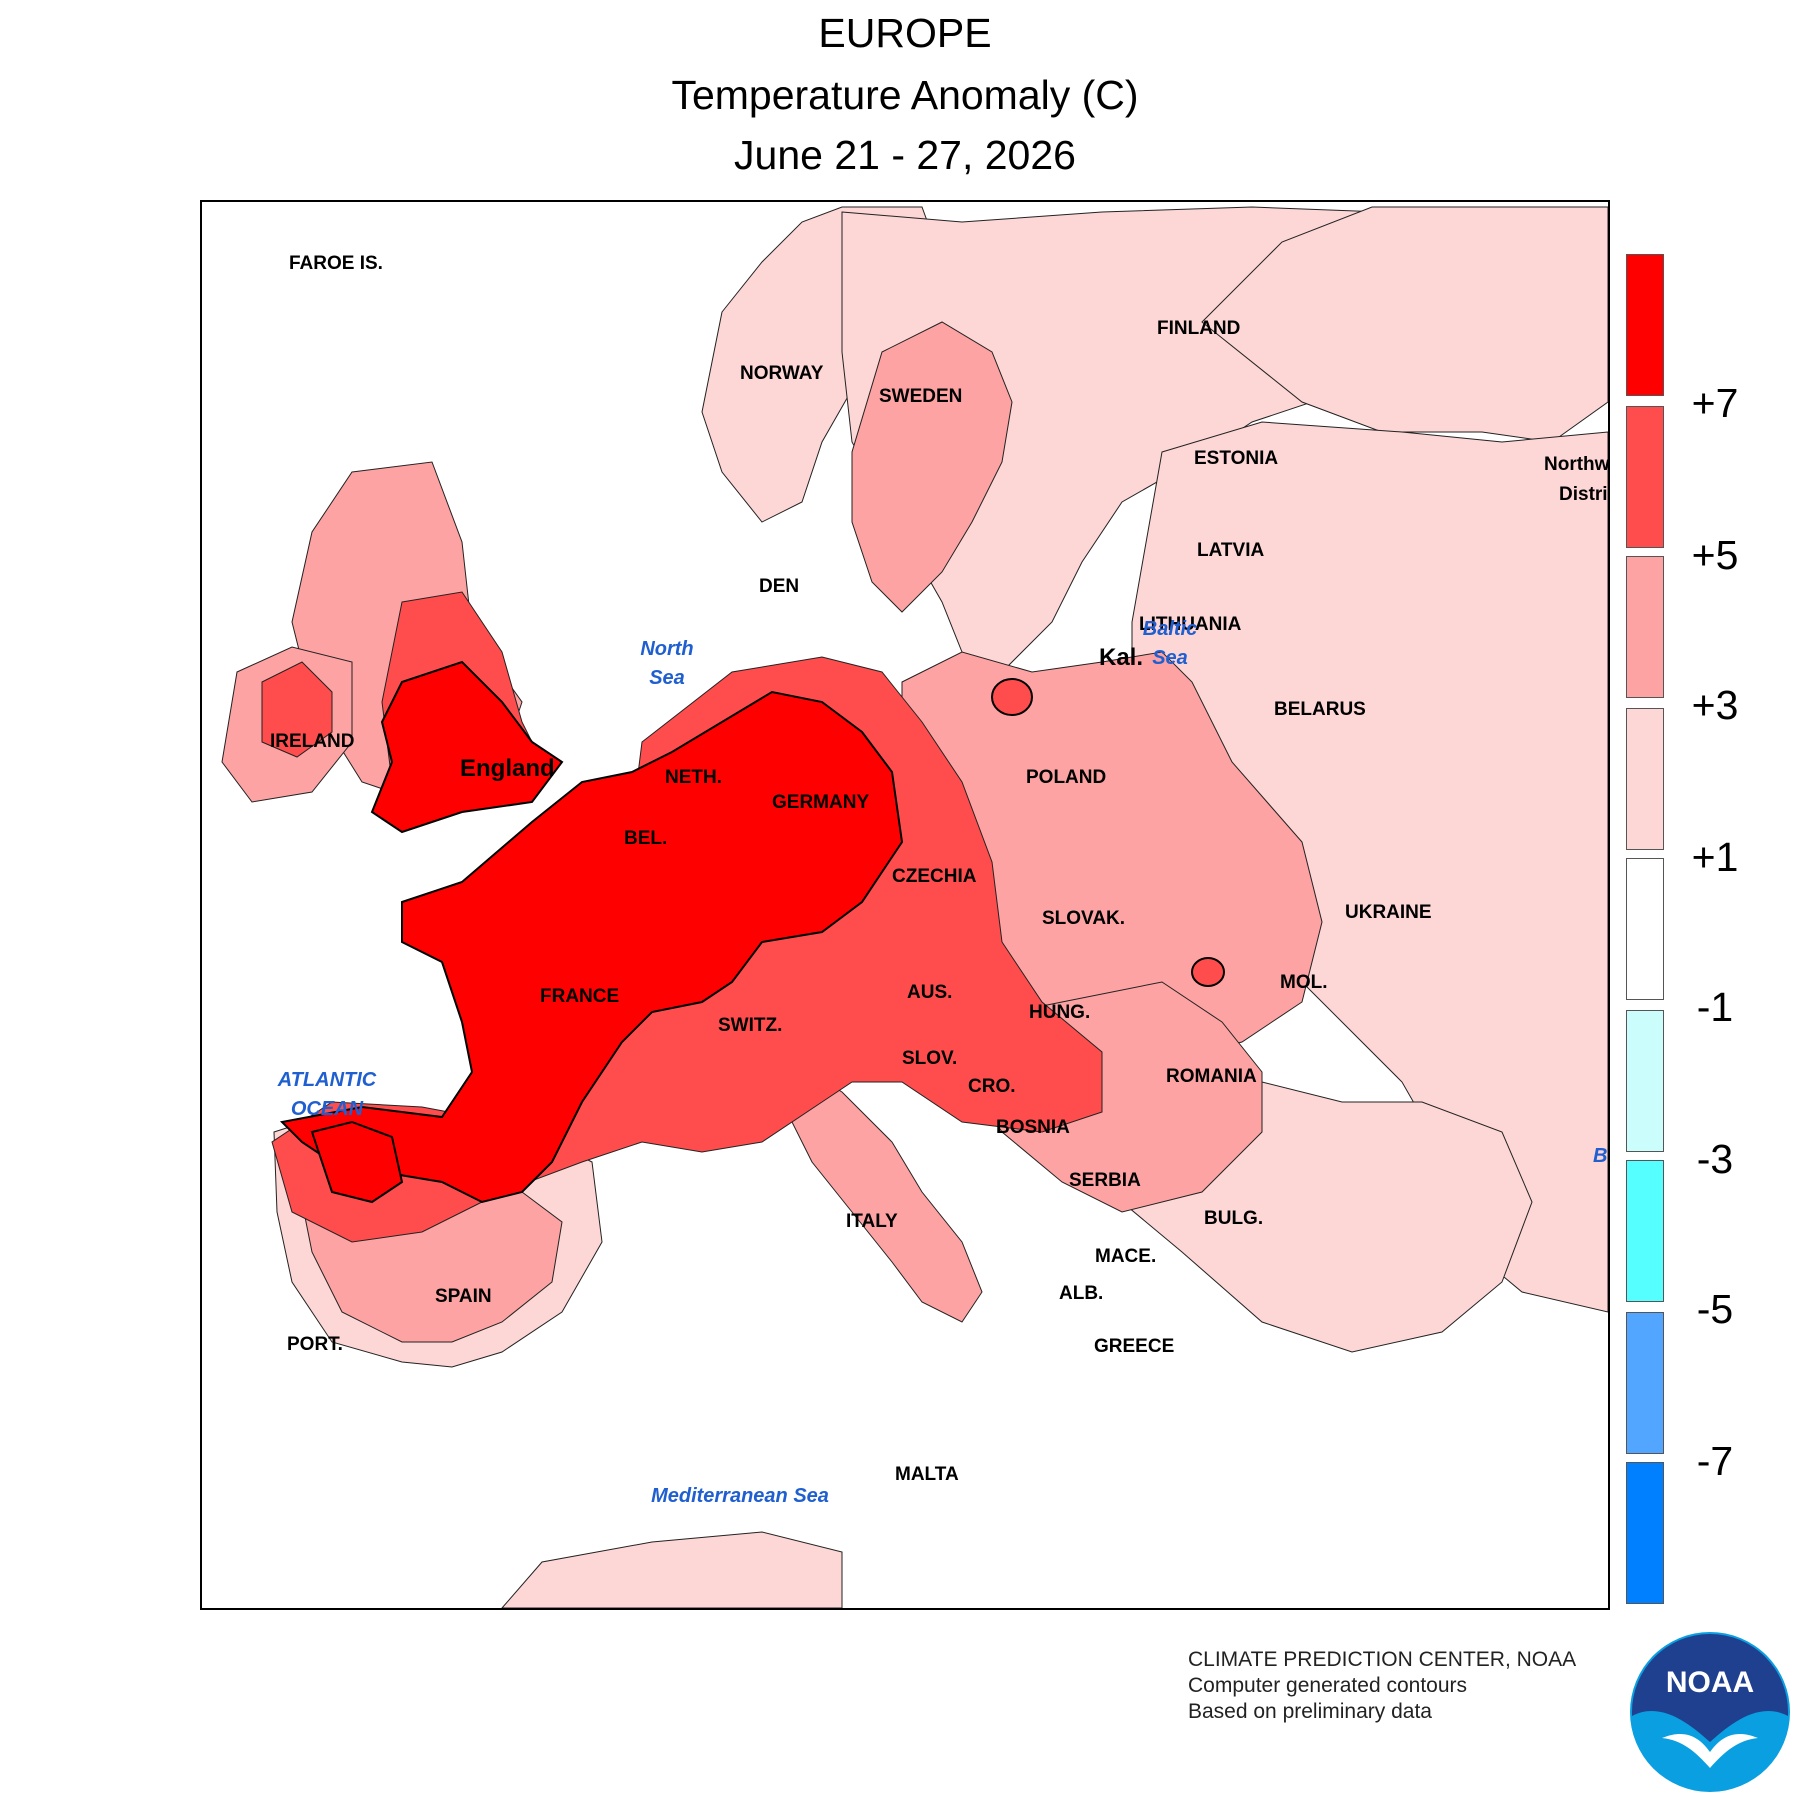 The height and width of the screenshot is (1800, 1800). I want to click on legend-label-plus3: +3, so click(1715, 705).